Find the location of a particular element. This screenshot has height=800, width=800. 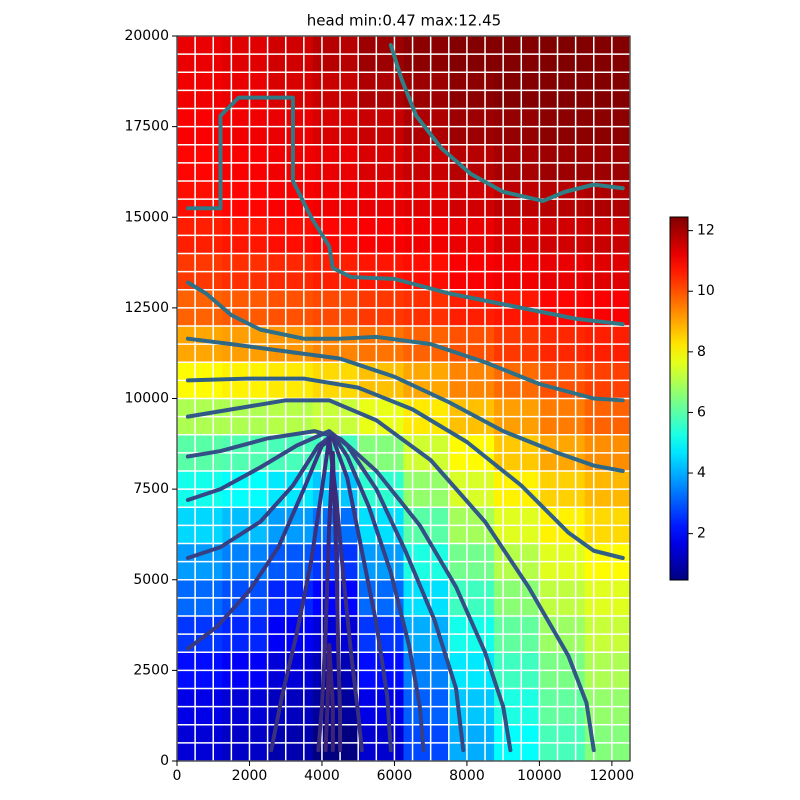

y-tick-label: 17500 is located at coordinates (146, 127).